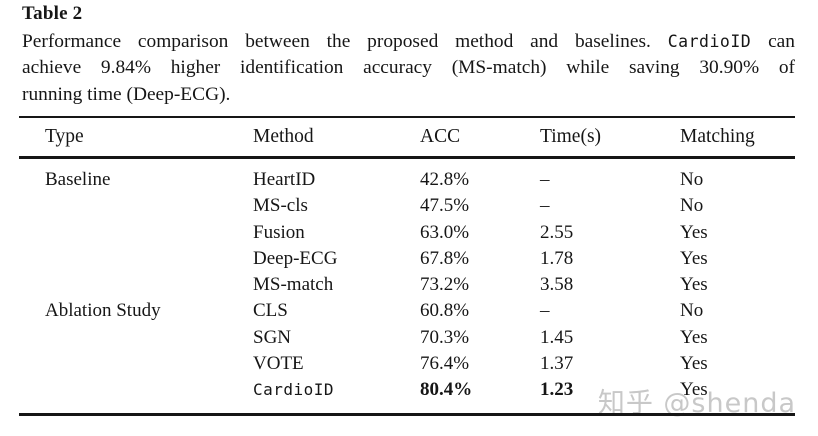 This screenshot has width=818, height=436. Describe the element at coordinates (407, 157) in the screenshot. I see `header-divider-rule` at that location.